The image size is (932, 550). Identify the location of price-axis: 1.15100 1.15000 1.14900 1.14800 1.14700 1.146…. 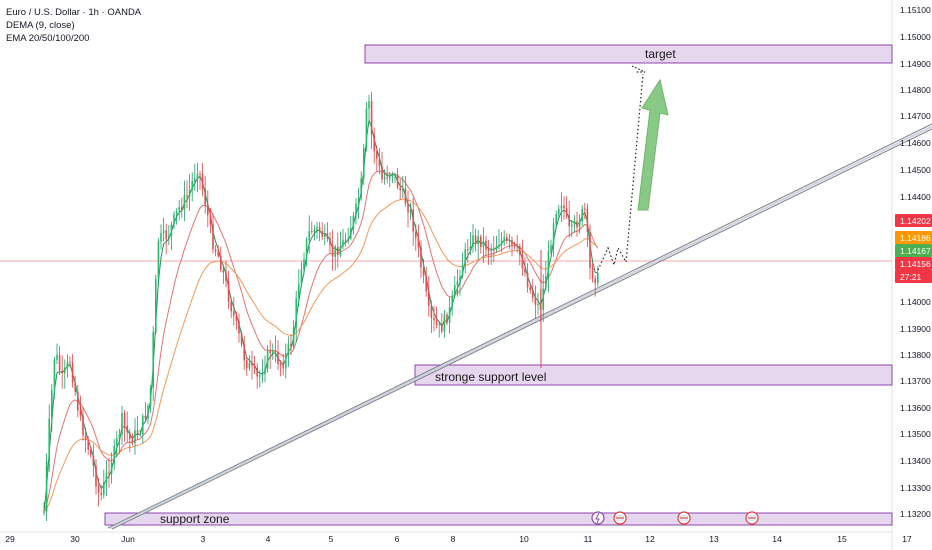
(915, 262).